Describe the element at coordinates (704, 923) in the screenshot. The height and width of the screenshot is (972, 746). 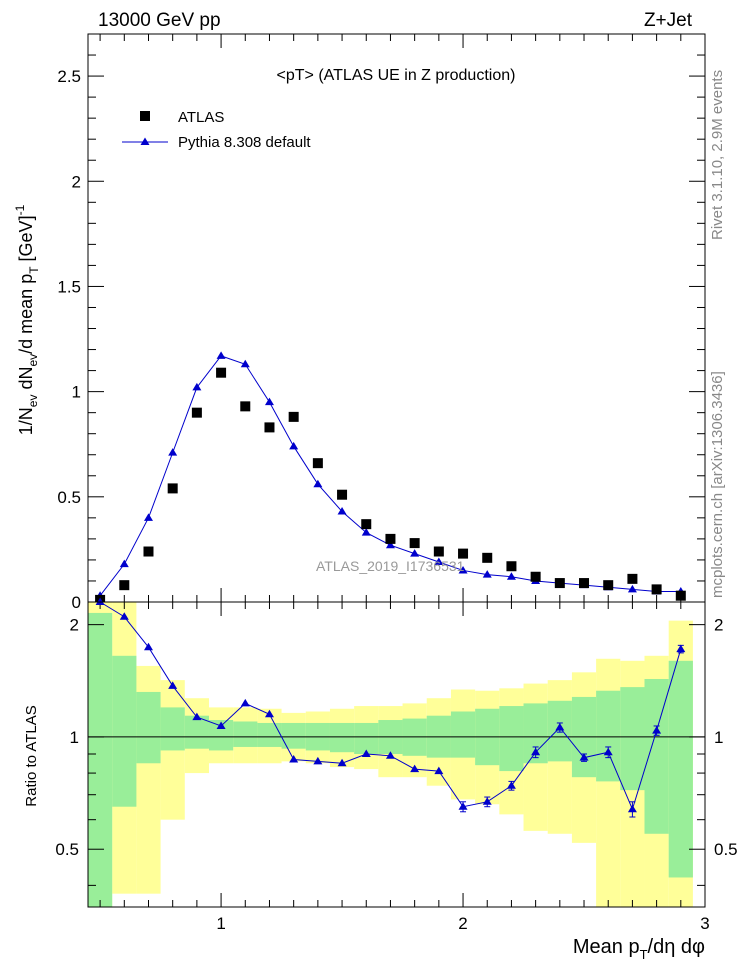
I see `x-tick-label: 3` at that location.